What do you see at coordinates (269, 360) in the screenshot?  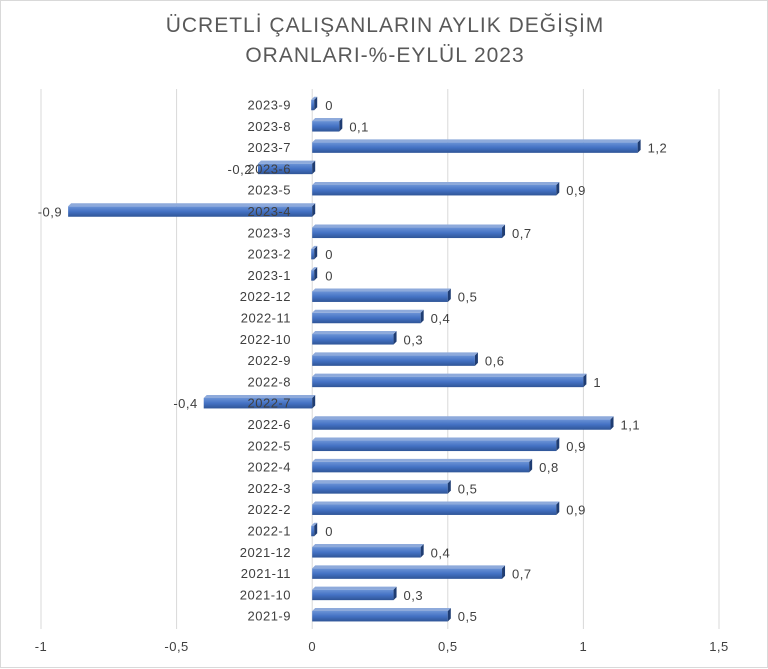 I see `category-label: 2022-9` at bounding box center [269, 360].